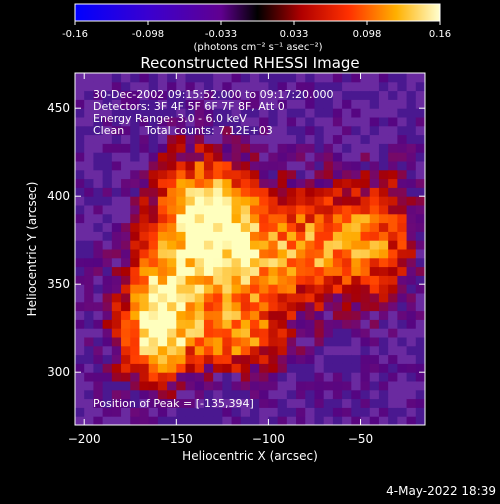 This screenshot has height=504, width=500. I want to click on colorbar-gradient, so click(257, 12).